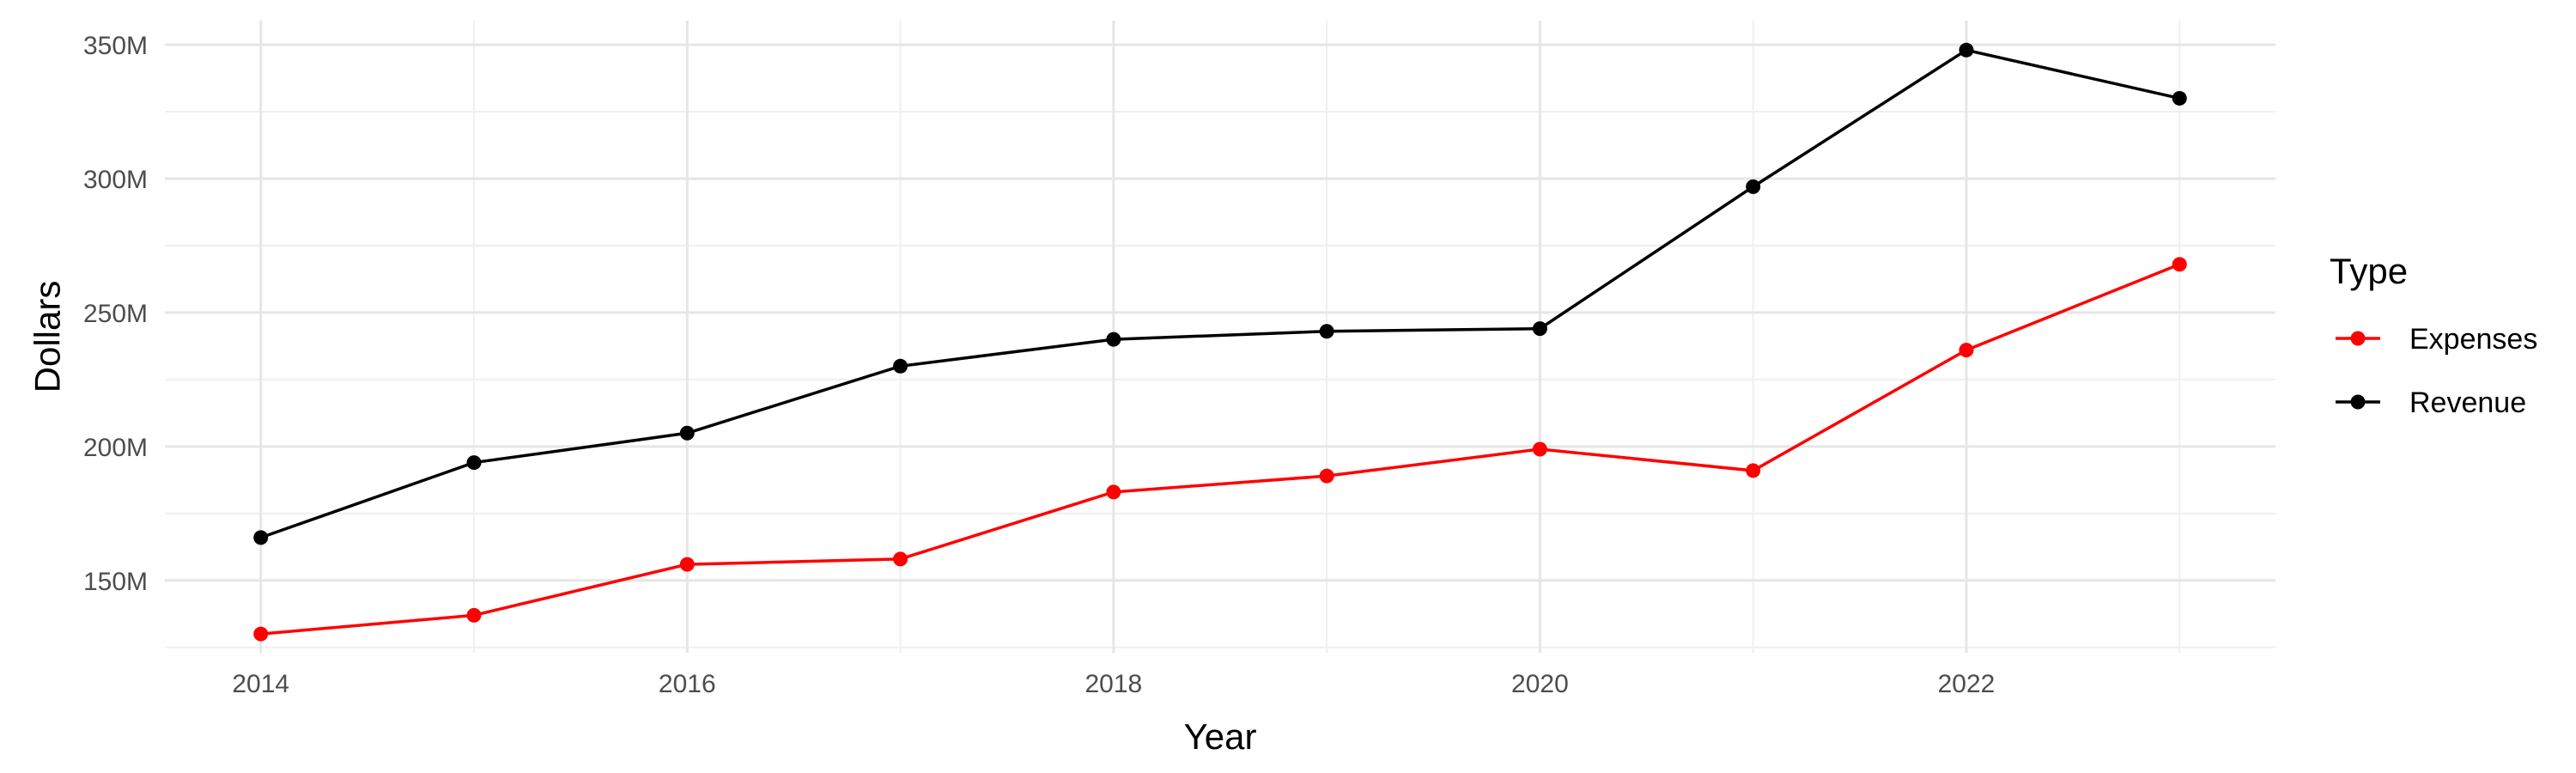 This screenshot has height=773, width=2576. I want to click on y-tick-label: 250M, so click(116, 314).